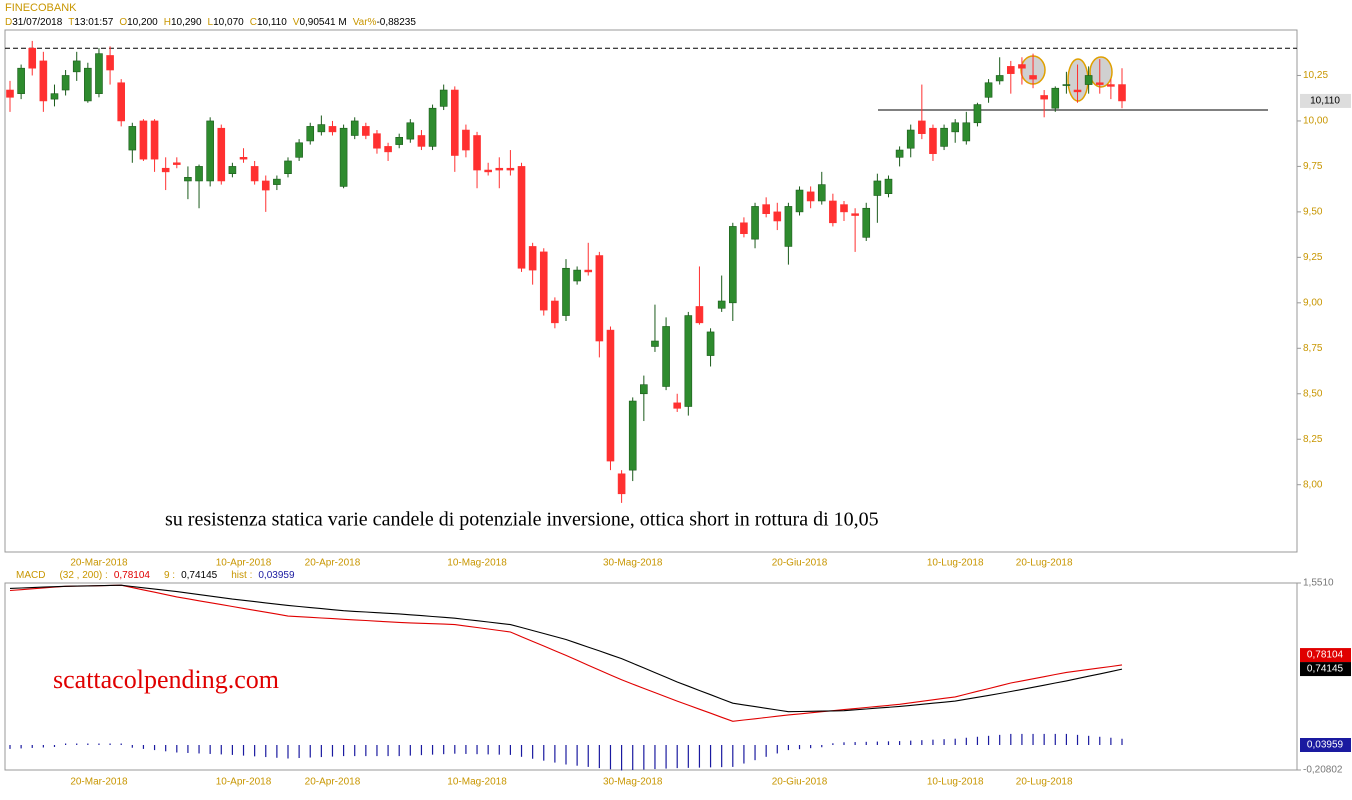  What do you see at coordinates (296, 22) in the screenshot?
I see `header-key: V` at bounding box center [296, 22].